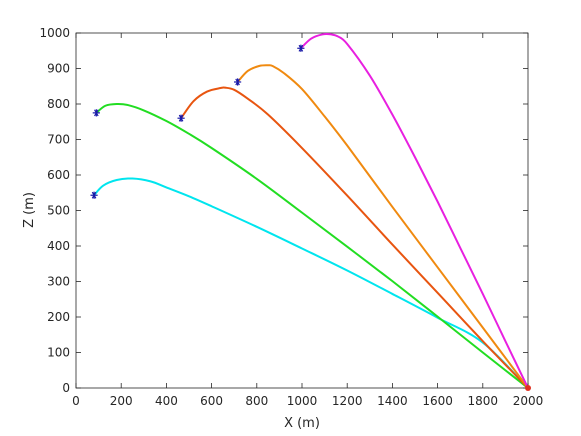  I want to click on x-tick-label: 1200, so click(347, 401).